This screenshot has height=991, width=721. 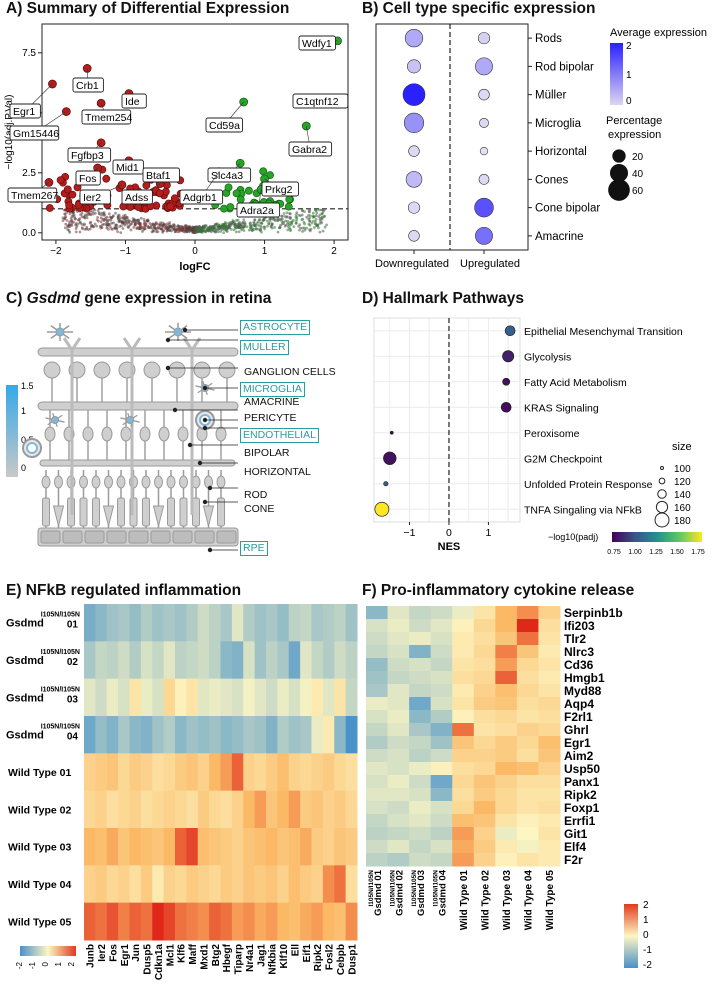 I want to click on row-label: Wild Type 03, so click(x=39, y=848).